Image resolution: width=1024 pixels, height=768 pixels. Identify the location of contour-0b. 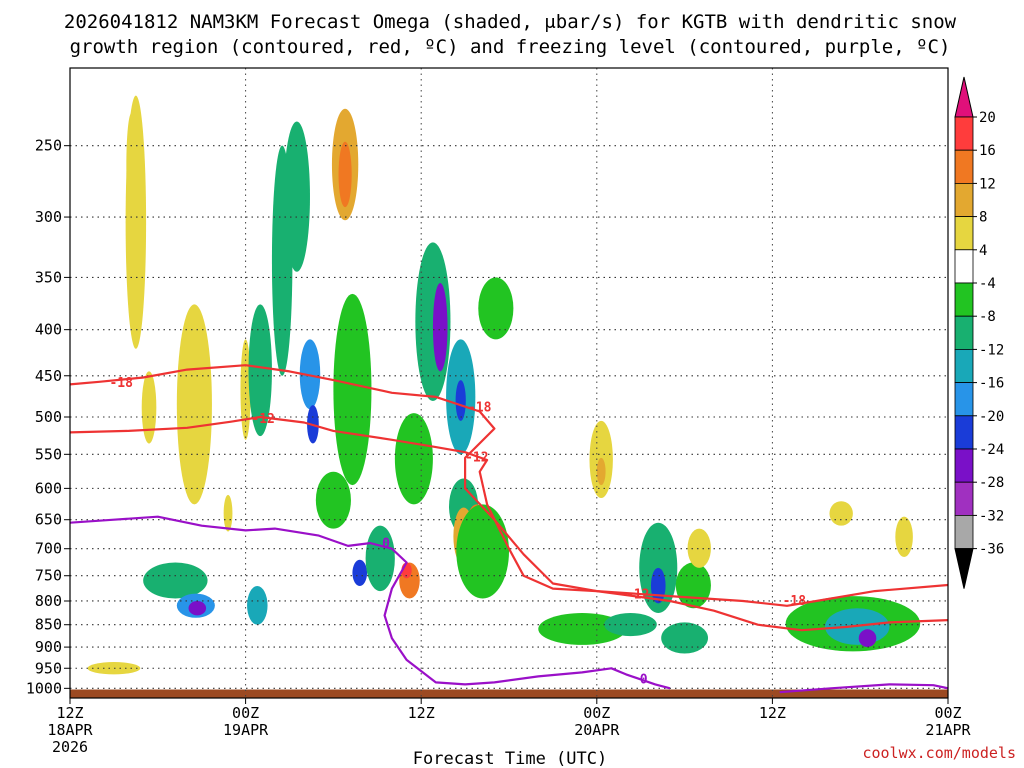
(863, 688).